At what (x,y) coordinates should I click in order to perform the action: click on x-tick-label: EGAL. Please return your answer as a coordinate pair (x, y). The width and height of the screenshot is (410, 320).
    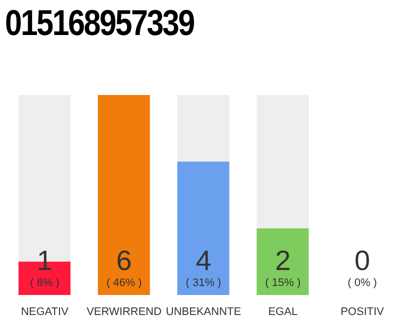
    Looking at the image, I should click on (283, 312).